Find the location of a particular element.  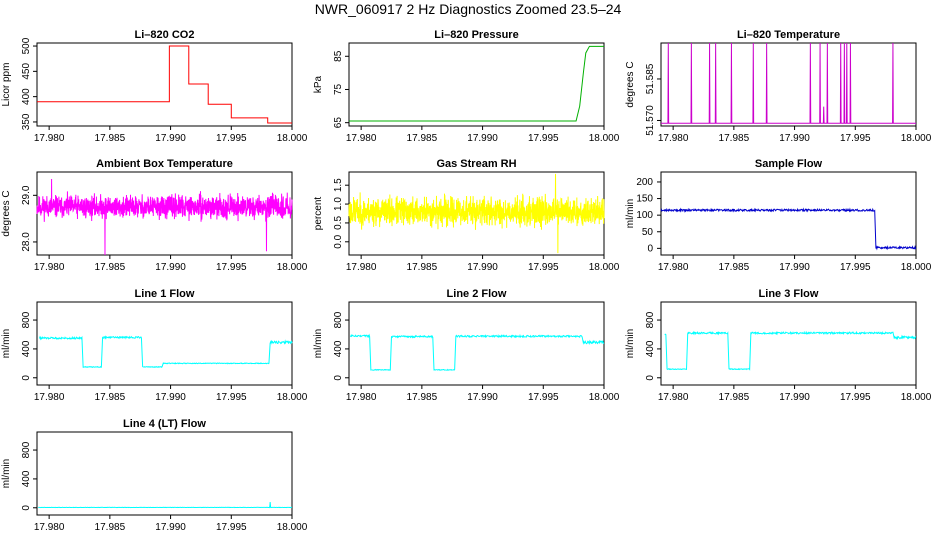

series-gas_stream_rh is located at coordinates (476, 213).